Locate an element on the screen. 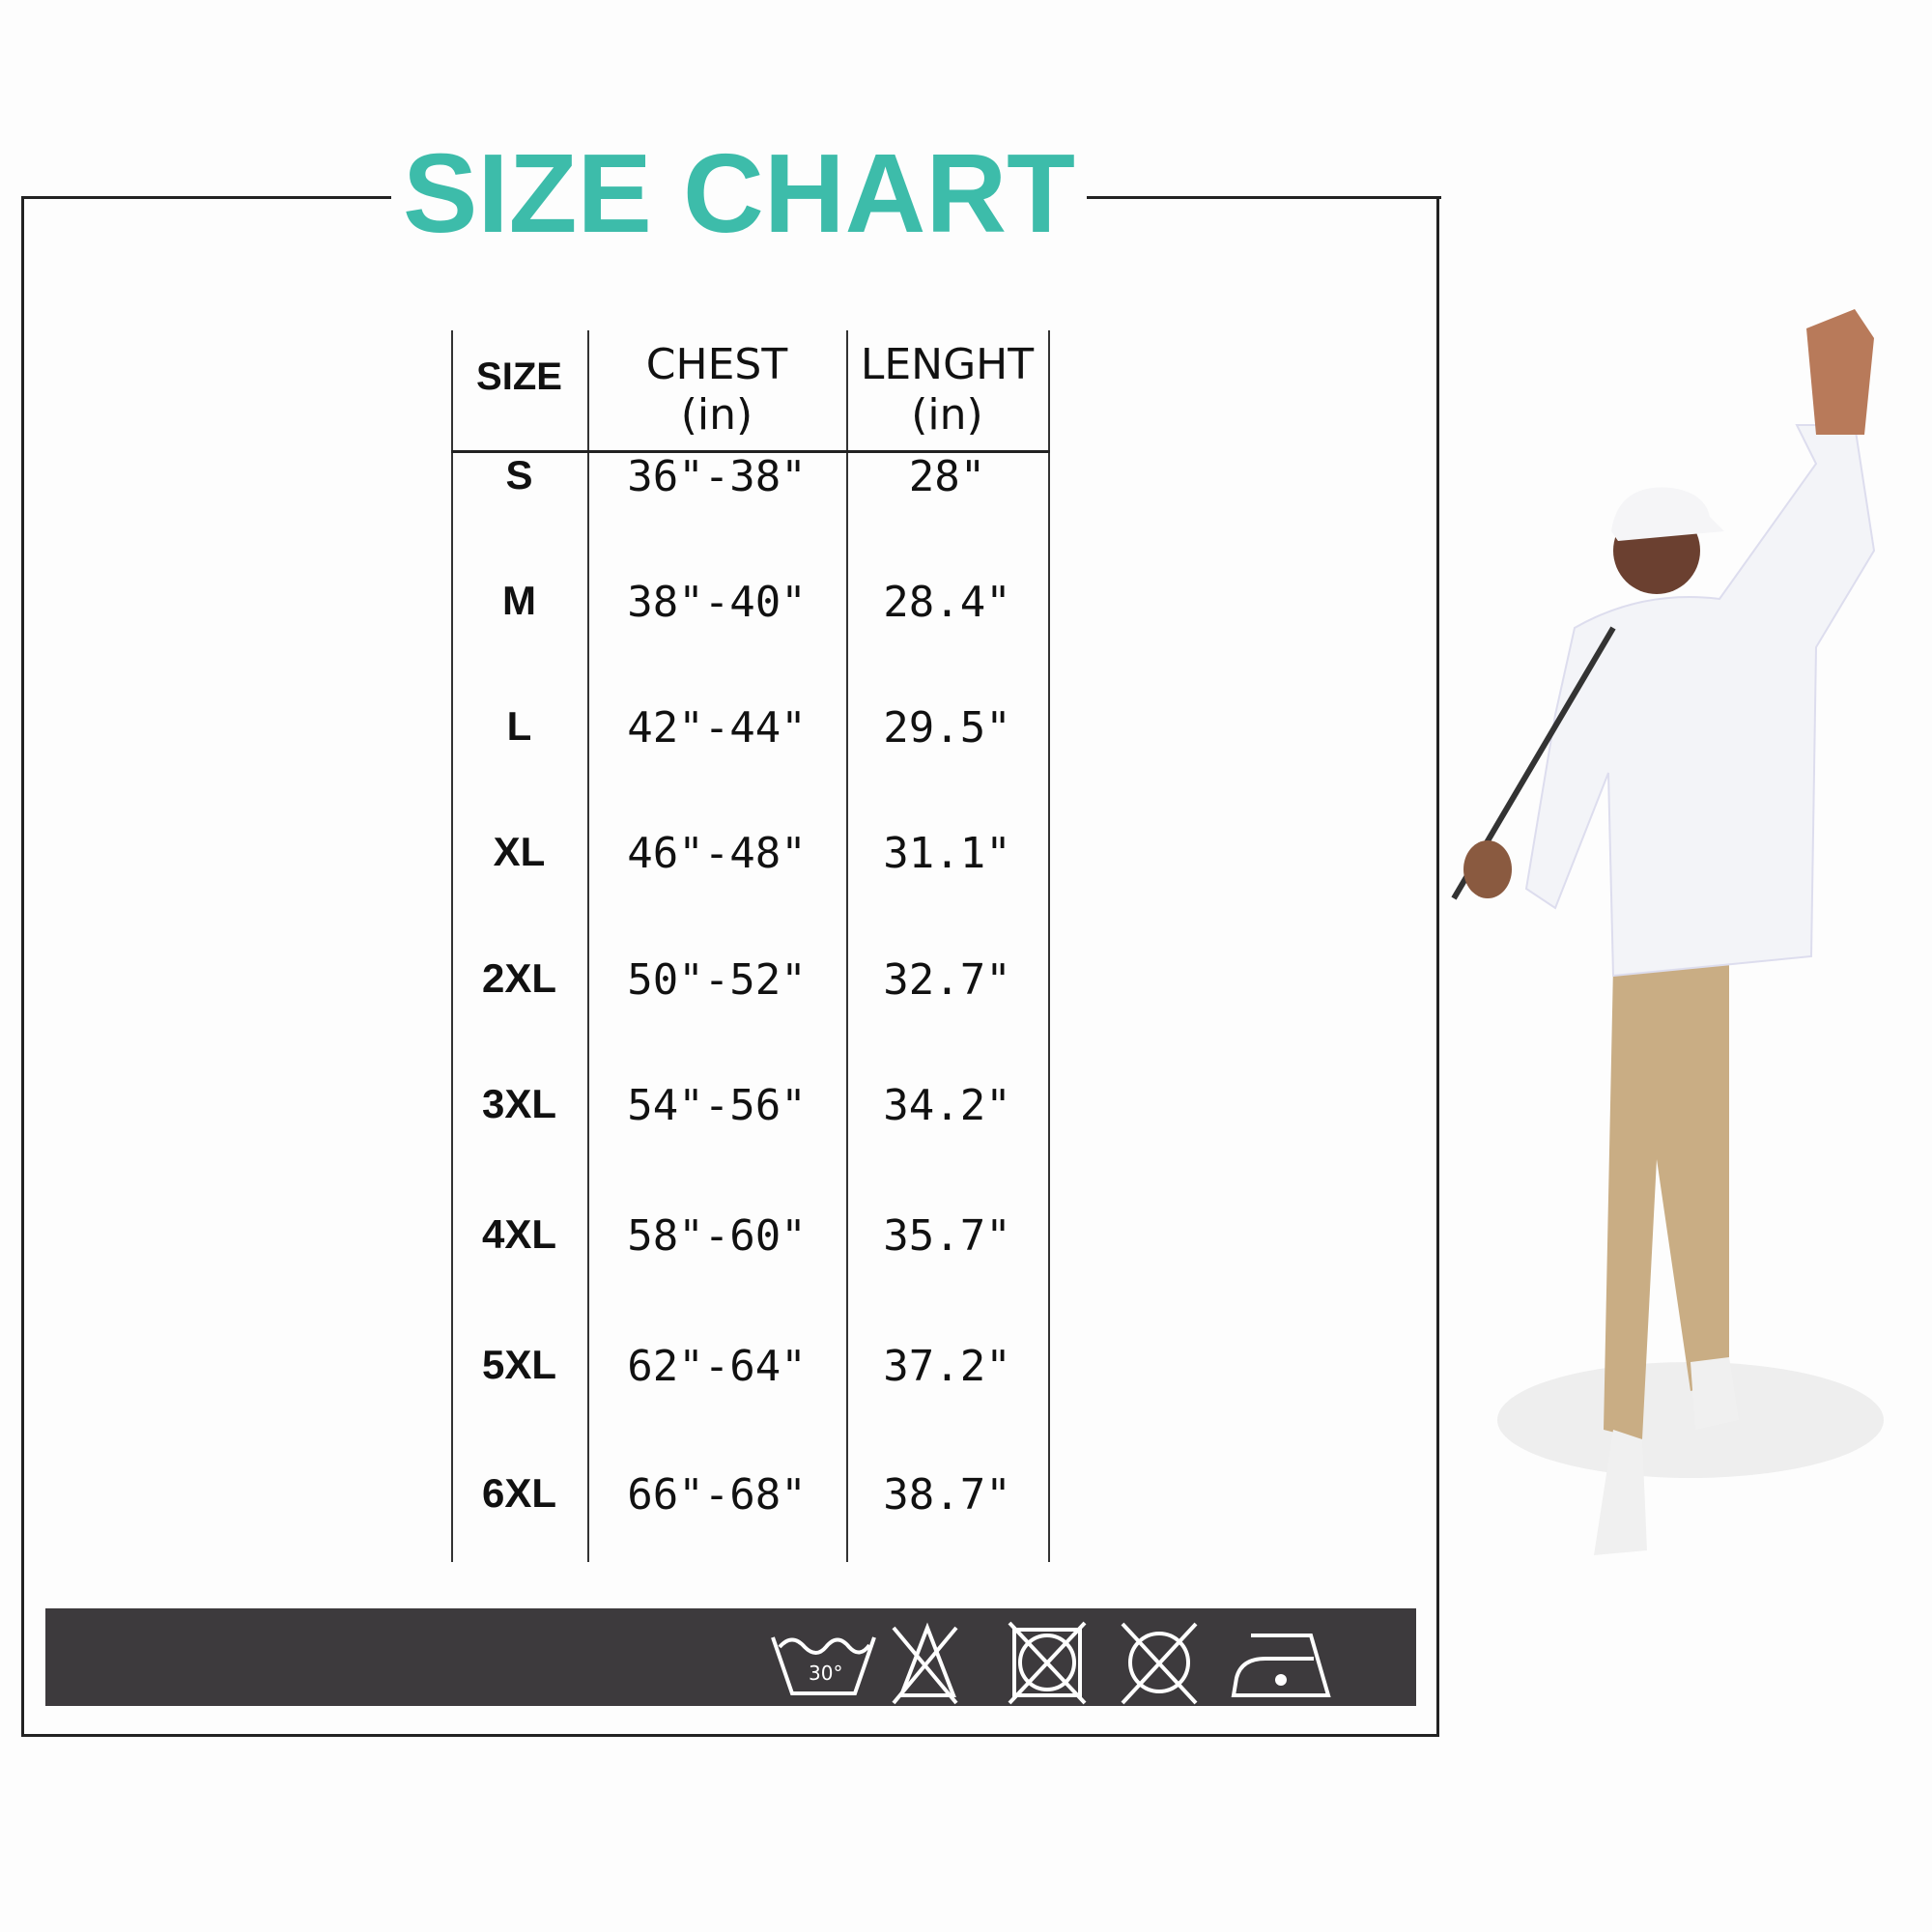  care-icons: 30° is located at coordinates (1051, 1663).